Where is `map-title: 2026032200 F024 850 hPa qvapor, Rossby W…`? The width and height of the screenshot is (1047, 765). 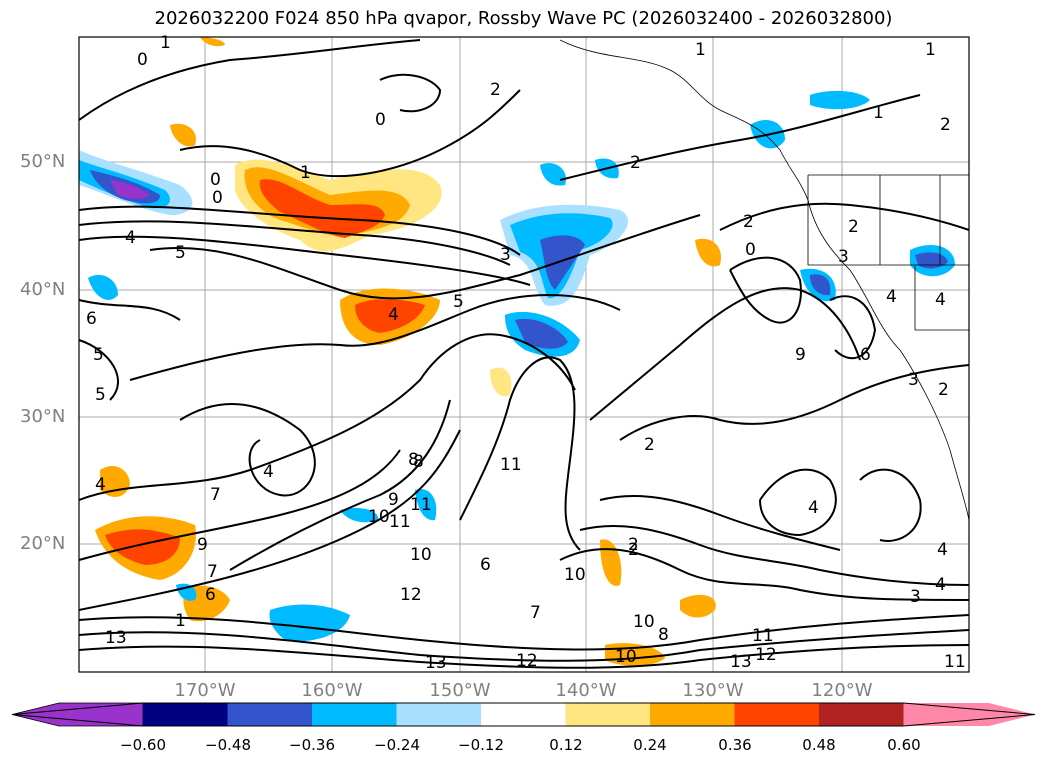
map-title: 2026032200 F024 850 hPa qvapor, Rossby W… is located at coordinates (523, 18).